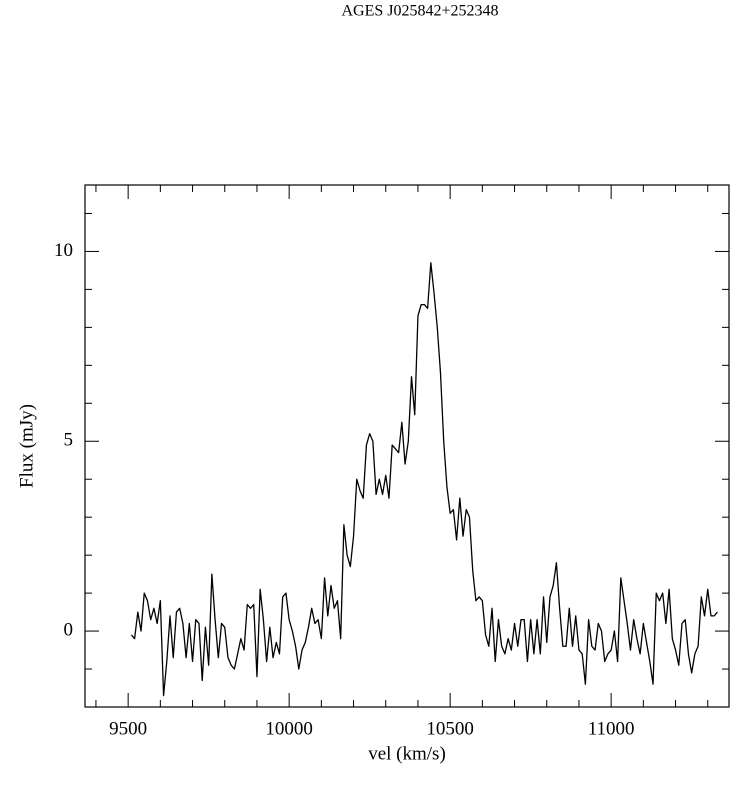 This screenshot has height=793, width=730. I want to click on y-axis-label: Flux (mJy), so click(26, 446).